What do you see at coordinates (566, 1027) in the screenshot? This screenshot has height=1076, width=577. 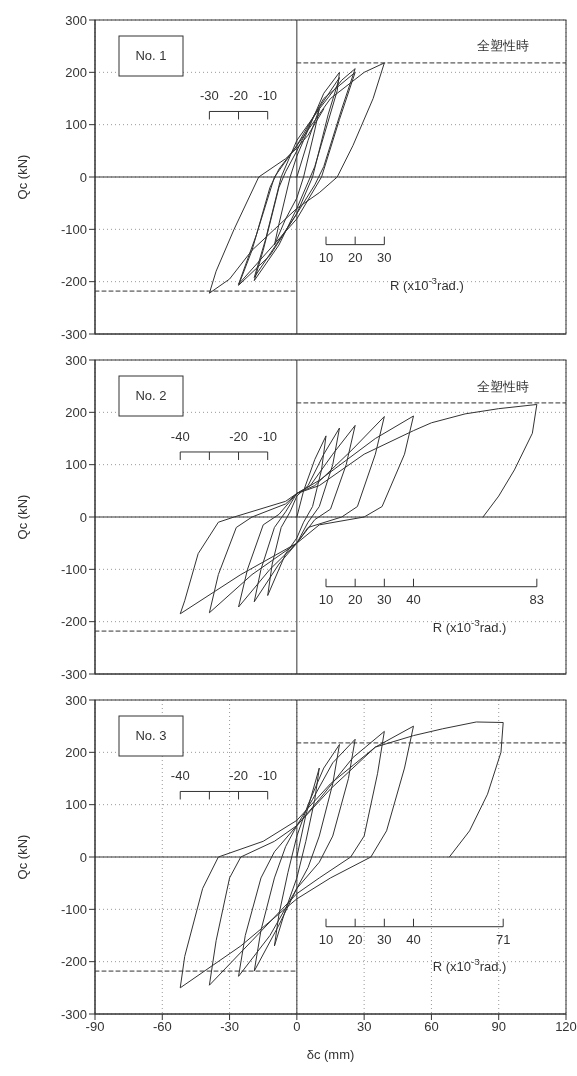 I see `x-tick-label: 120` at bounding box center [566, 1027].